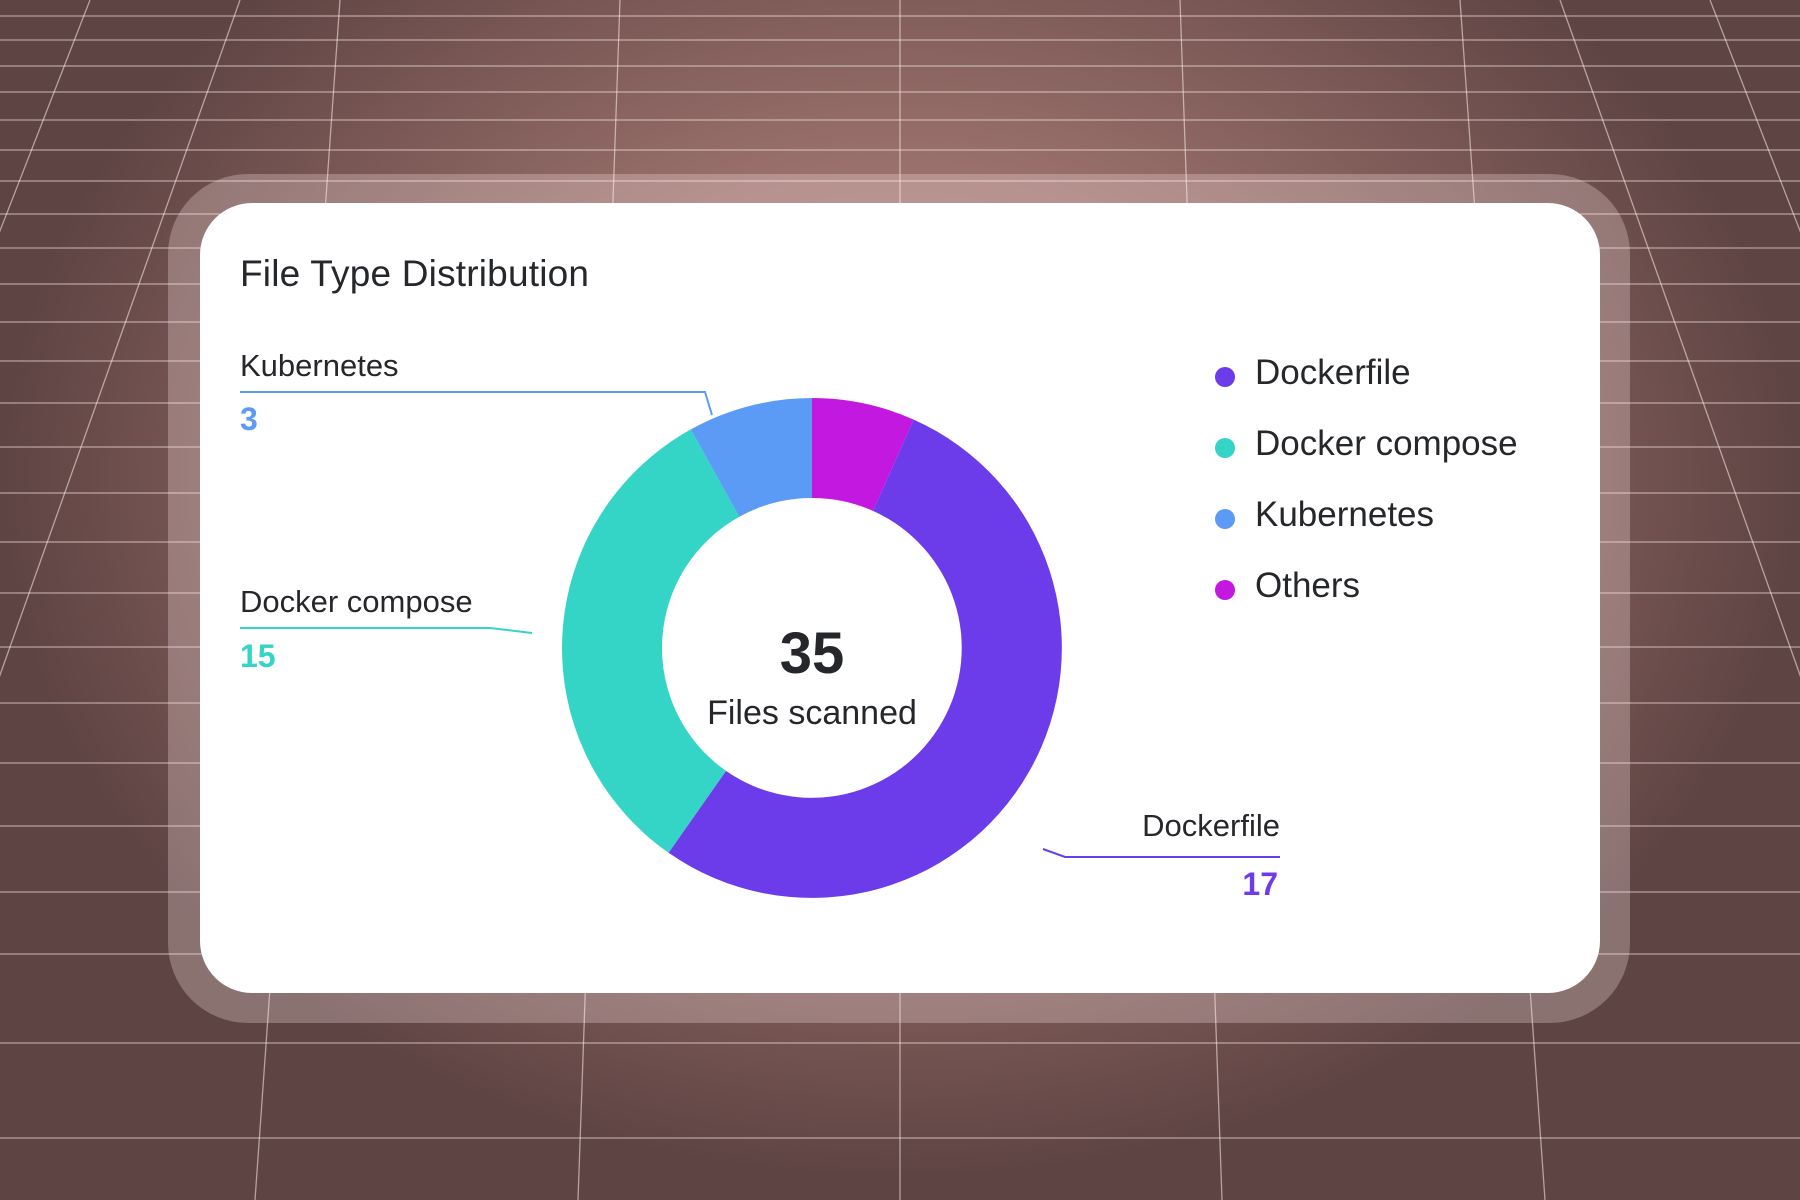 This screenshot has height=1200, width=1800. What do you see at coordinates (476, 403) in the screenshot?
I see `leader-line-kubernetes` at bounding box center [476, 403].